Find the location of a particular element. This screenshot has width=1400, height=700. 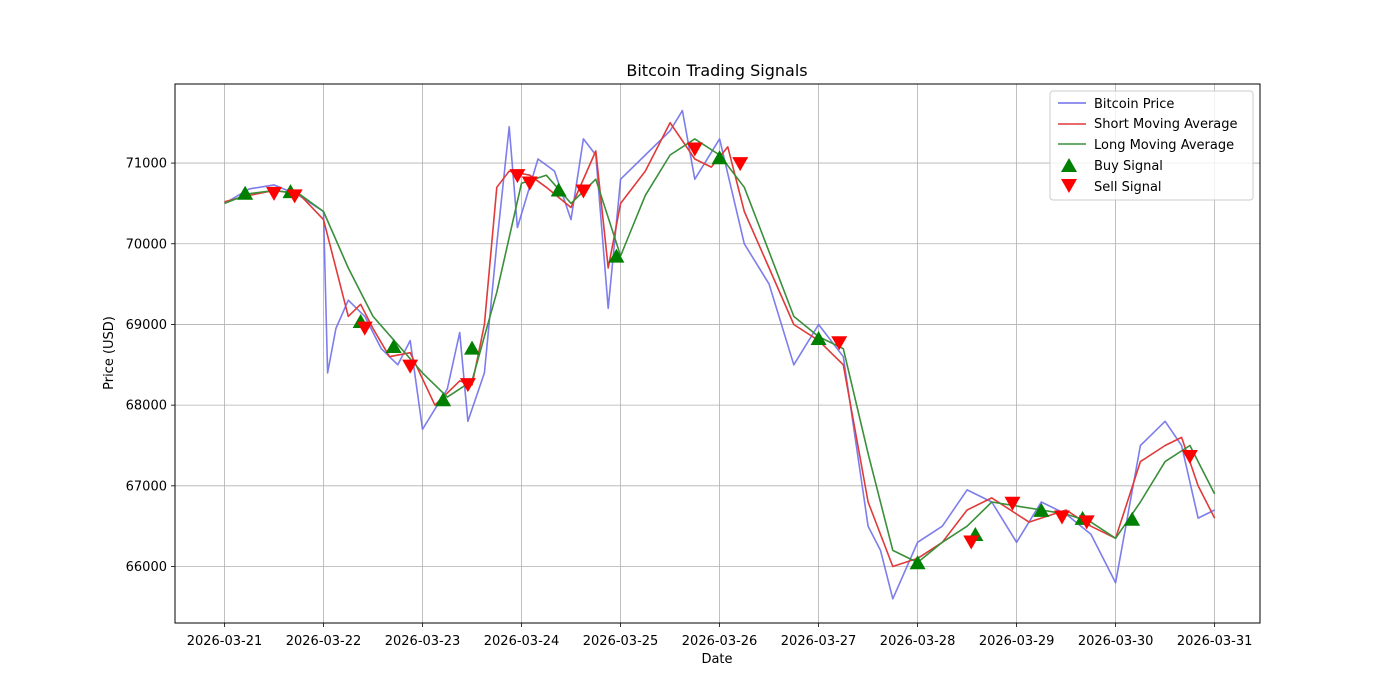

y-tick-label: 68000 is located at coordinates (146, 406).